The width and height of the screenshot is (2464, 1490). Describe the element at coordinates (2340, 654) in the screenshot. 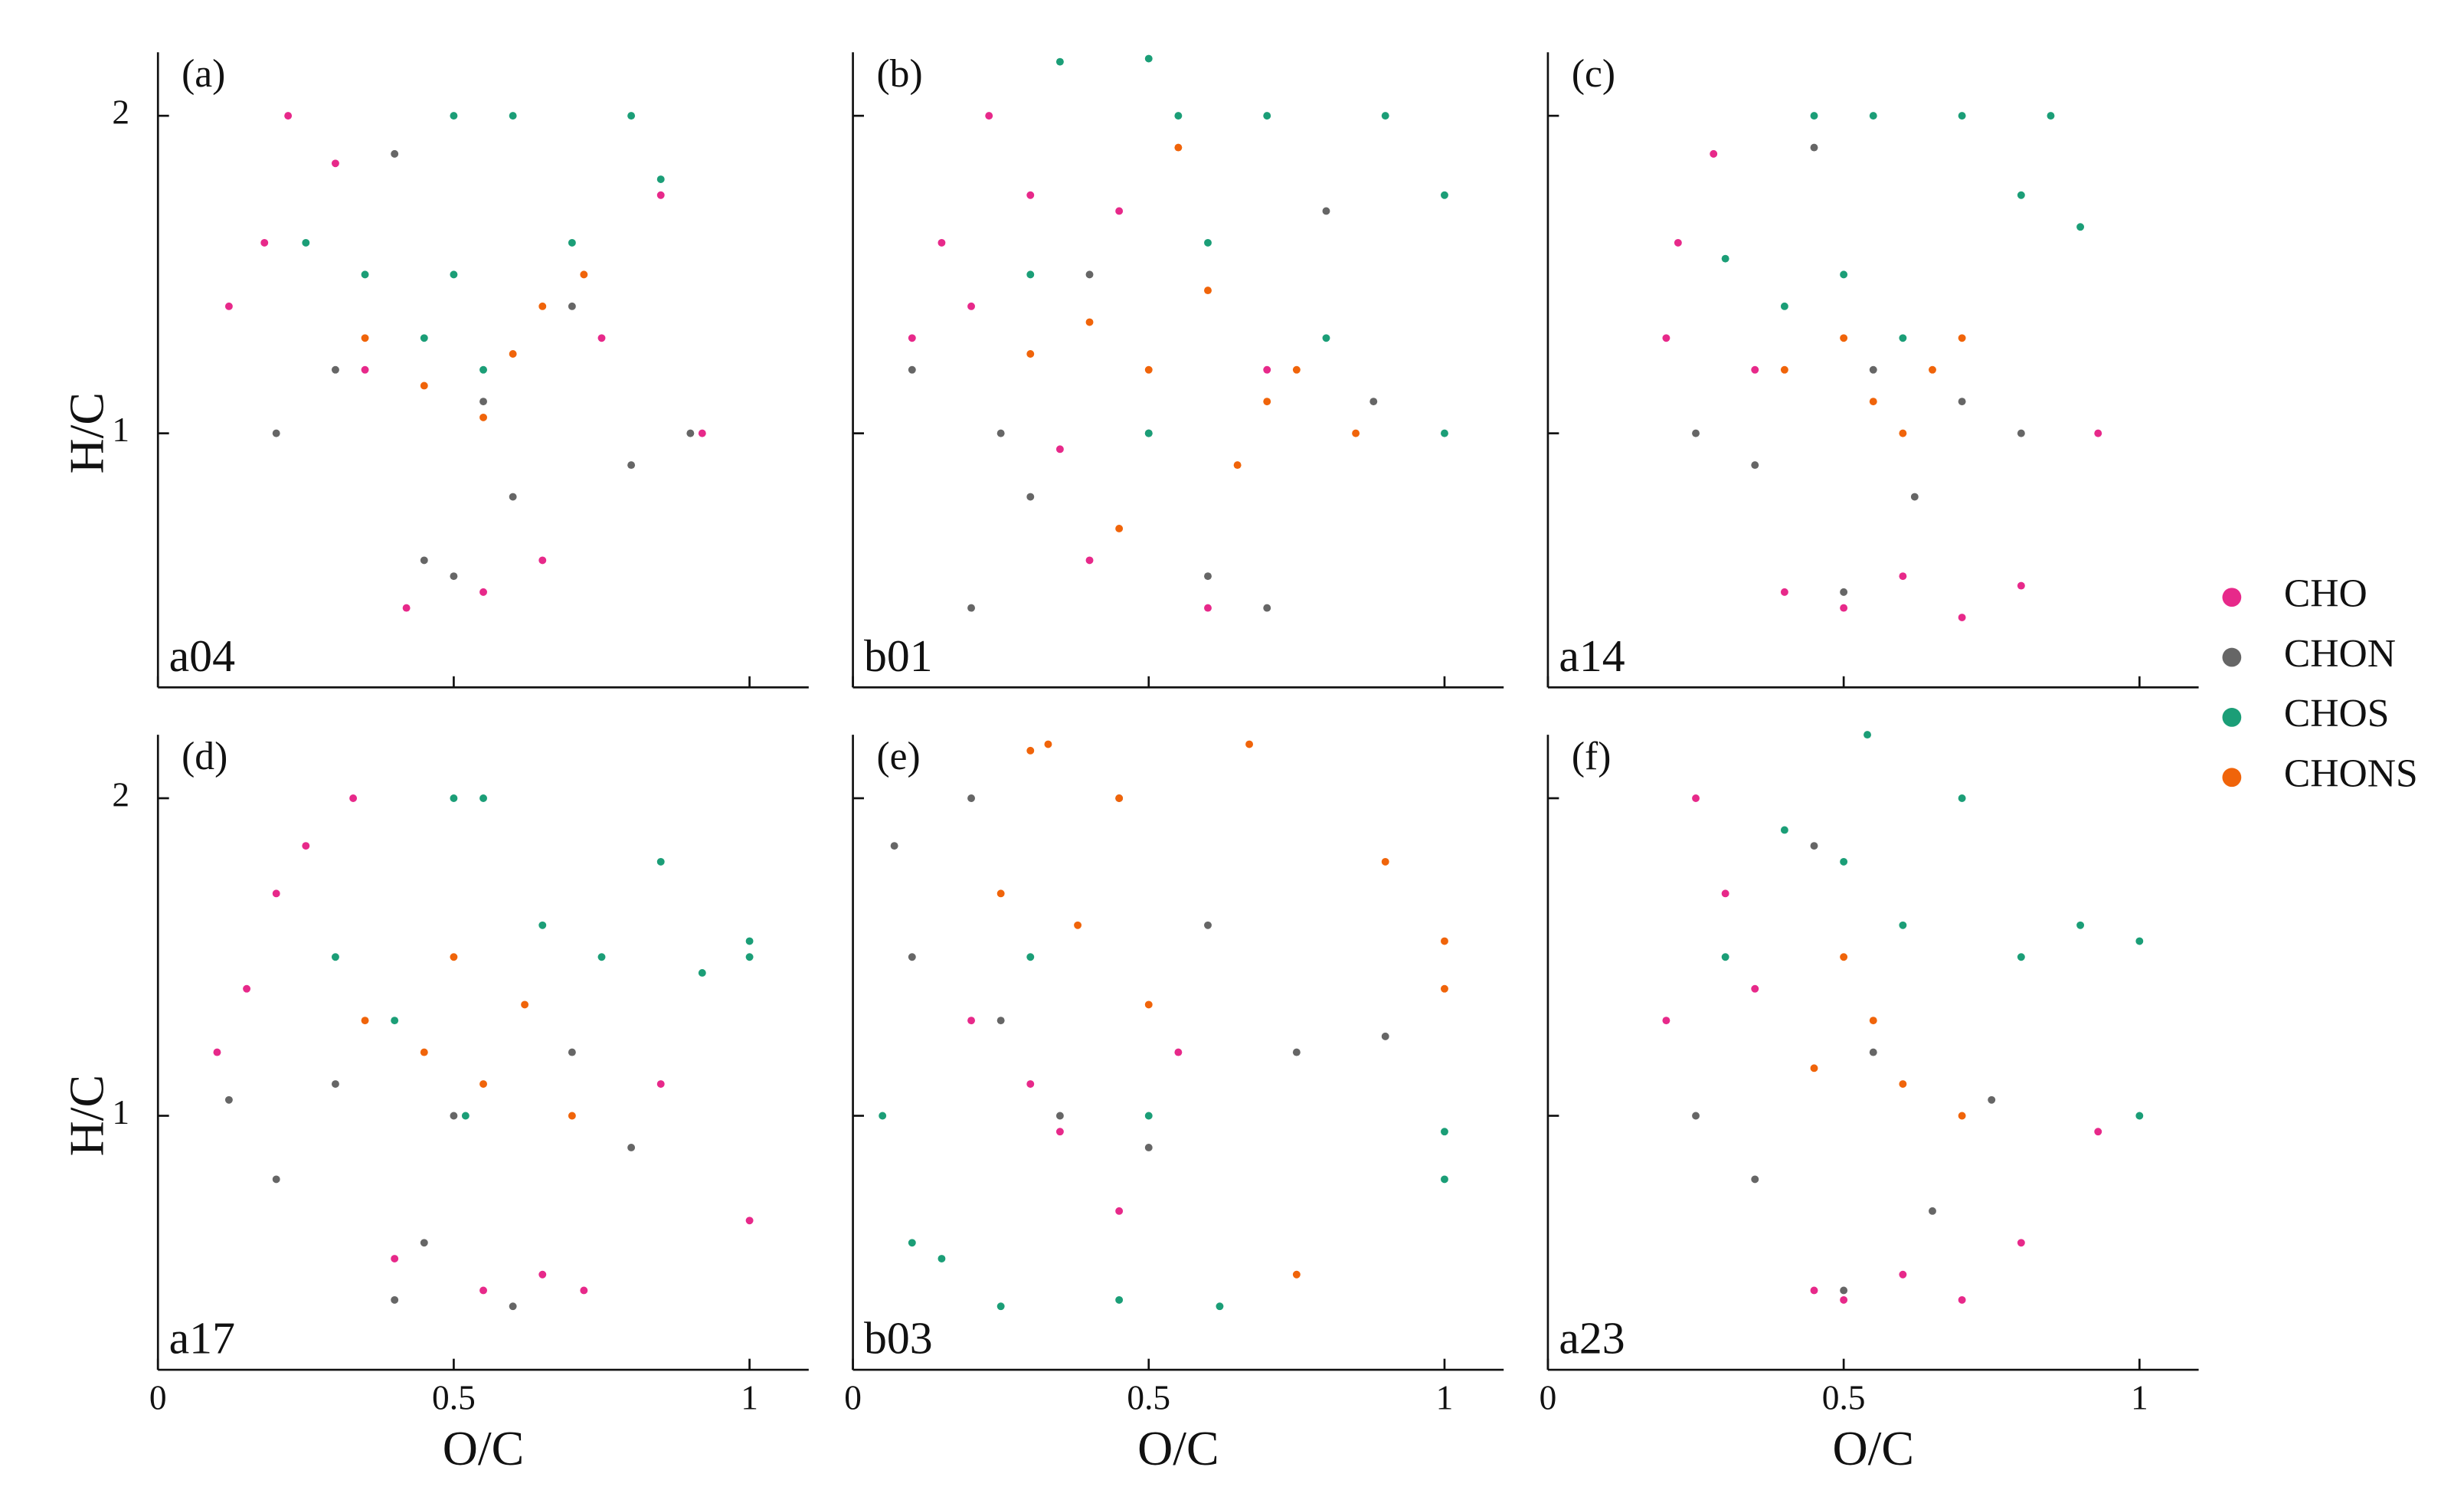

I see `legend-label: CHON` at that location.